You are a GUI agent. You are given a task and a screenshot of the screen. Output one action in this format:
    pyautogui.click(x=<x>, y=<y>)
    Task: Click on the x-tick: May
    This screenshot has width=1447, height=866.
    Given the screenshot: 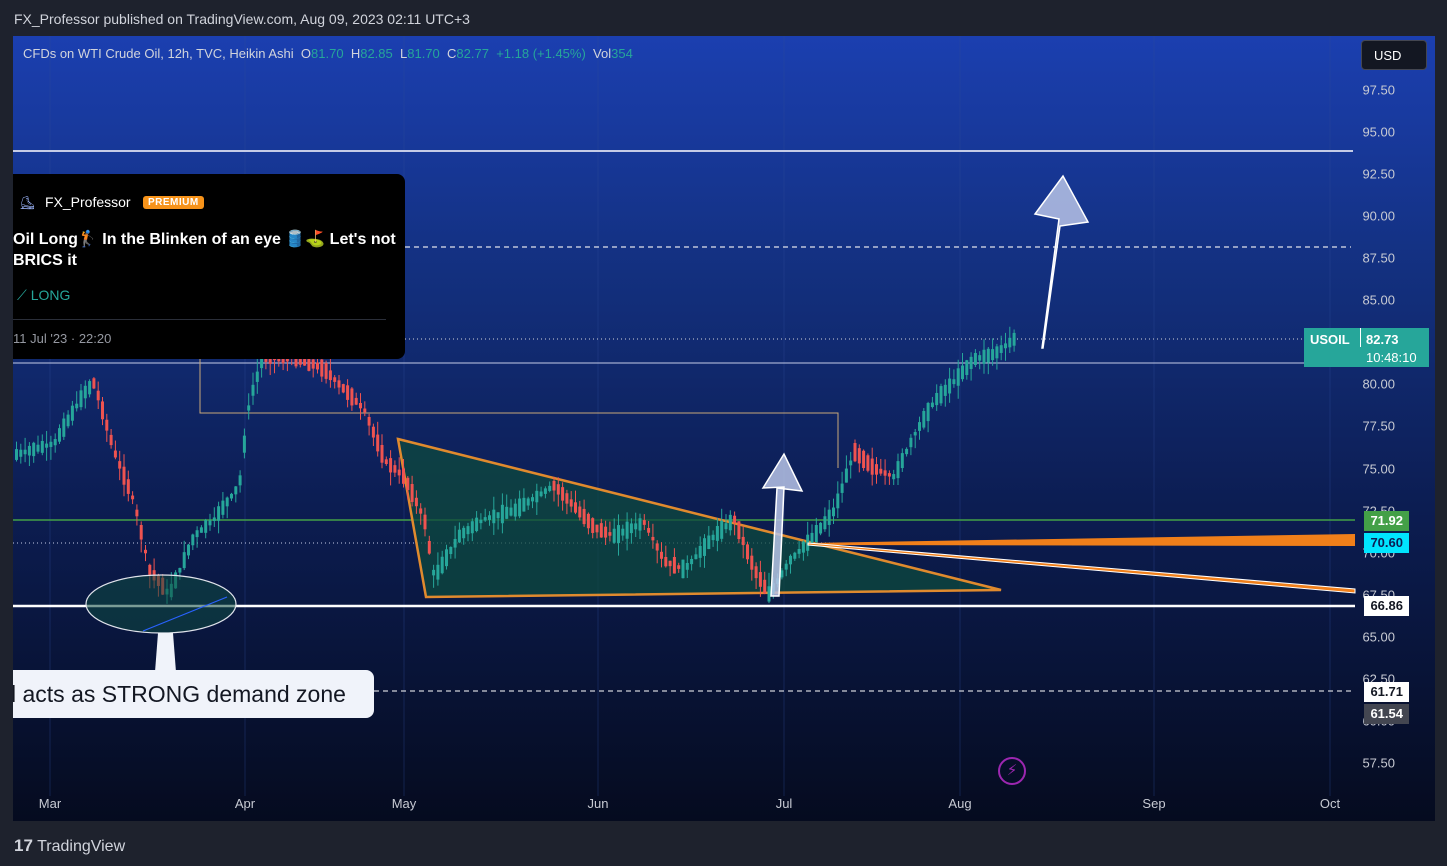 What is the action you would take?
    pyautogui.click(x=404, y=803)
    